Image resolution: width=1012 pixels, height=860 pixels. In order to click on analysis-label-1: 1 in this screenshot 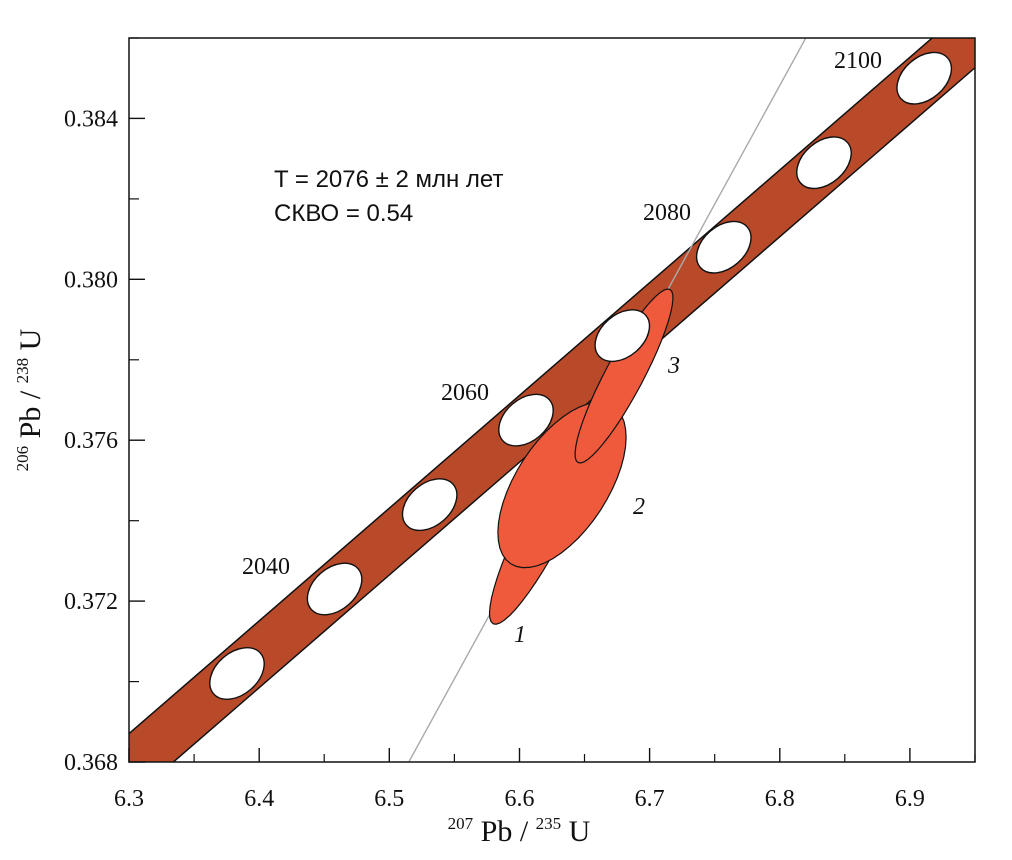, I will do `click(520, 635)`.